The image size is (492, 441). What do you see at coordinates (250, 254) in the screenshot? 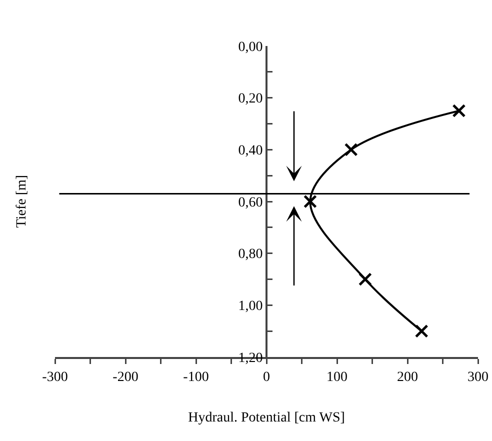
I see `y-tick-label: 0,80` at bounding box center [250, 254].